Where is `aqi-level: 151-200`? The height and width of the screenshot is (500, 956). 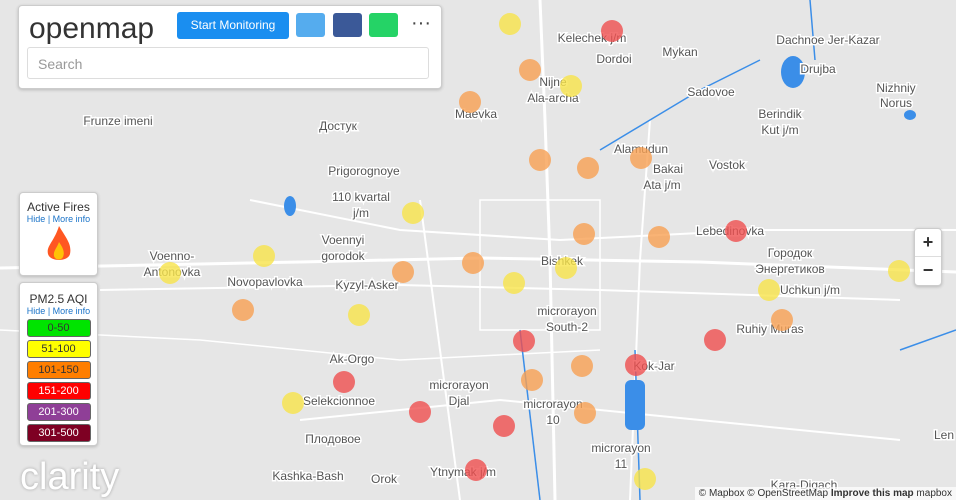
aqi-level: 151-200 is located at coordinates (58, 391).